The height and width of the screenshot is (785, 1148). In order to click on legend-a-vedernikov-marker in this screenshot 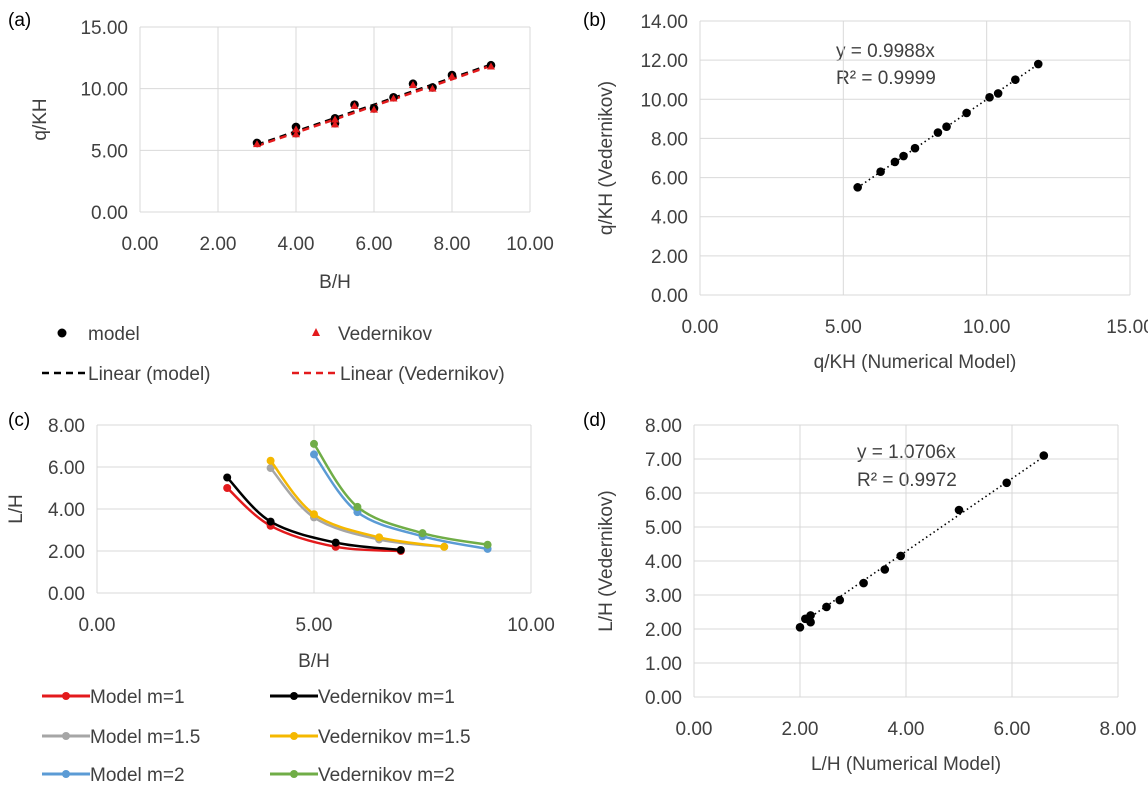, I will do `click(316, 332)`.